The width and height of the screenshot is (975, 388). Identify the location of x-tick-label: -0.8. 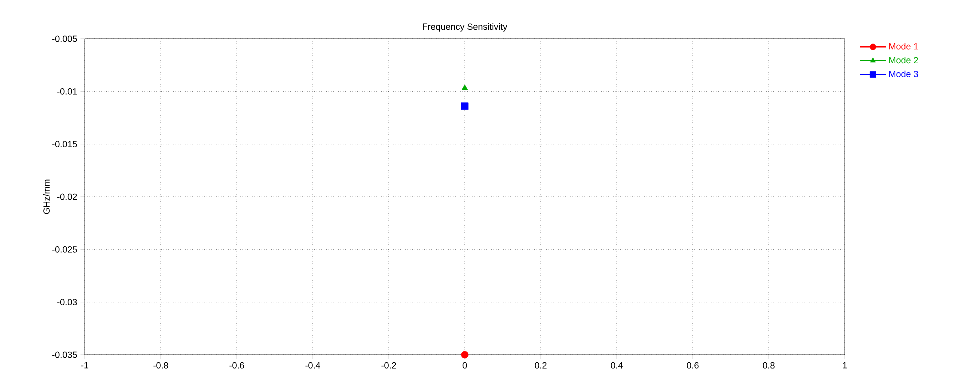
(161, 365).